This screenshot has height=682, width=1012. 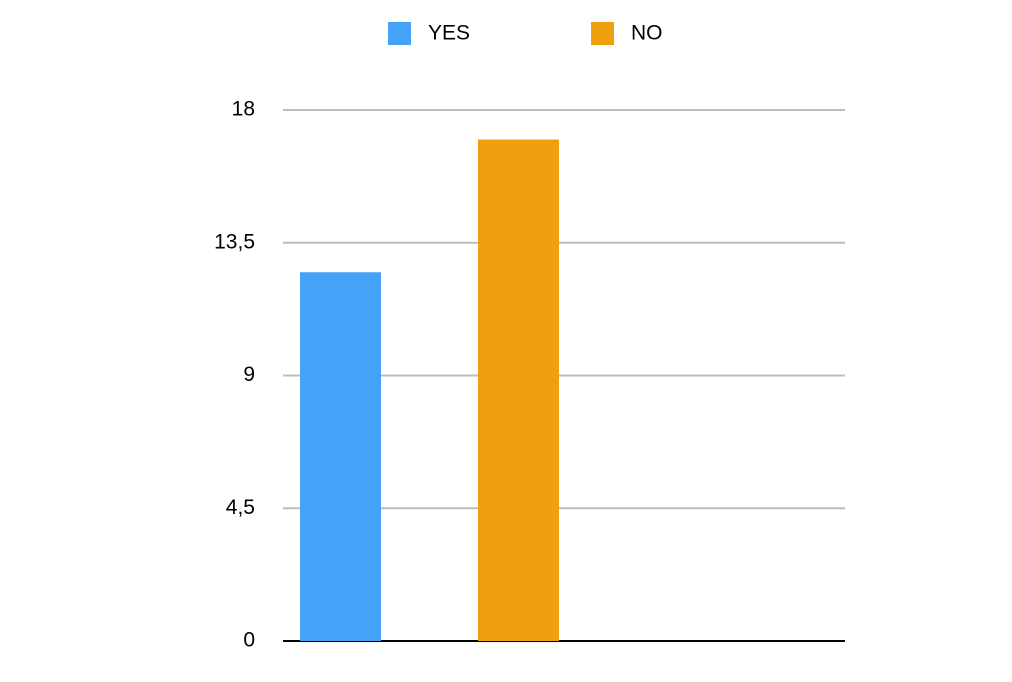 What do you see at coordinates (234, 241) in the screenshot?
I see `y-tick-label: 13,5` at bounding box center [234, 241].